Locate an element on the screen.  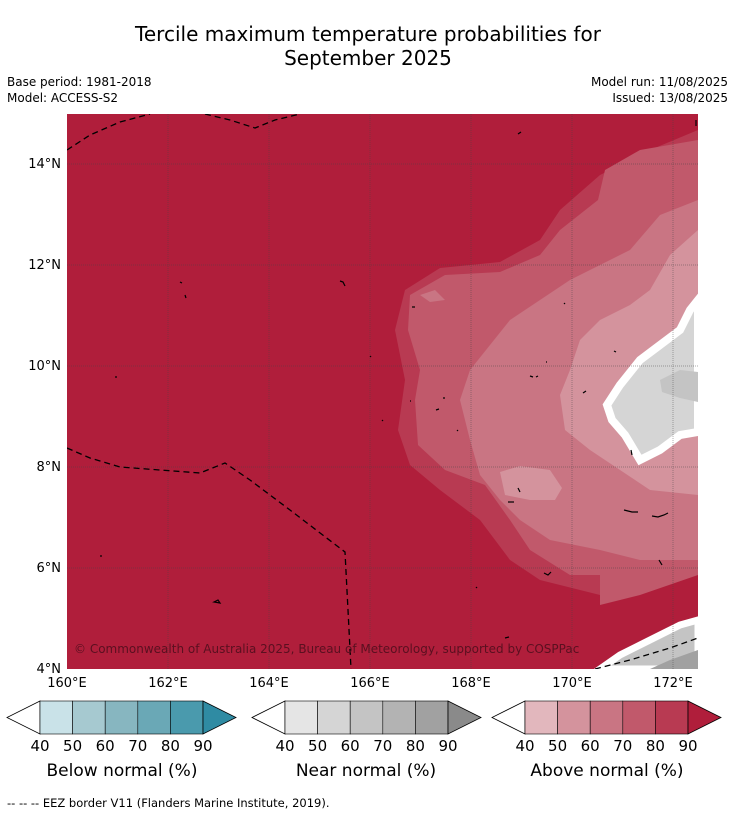
near-normal-darker-patch is located at coordinates (679, 386).